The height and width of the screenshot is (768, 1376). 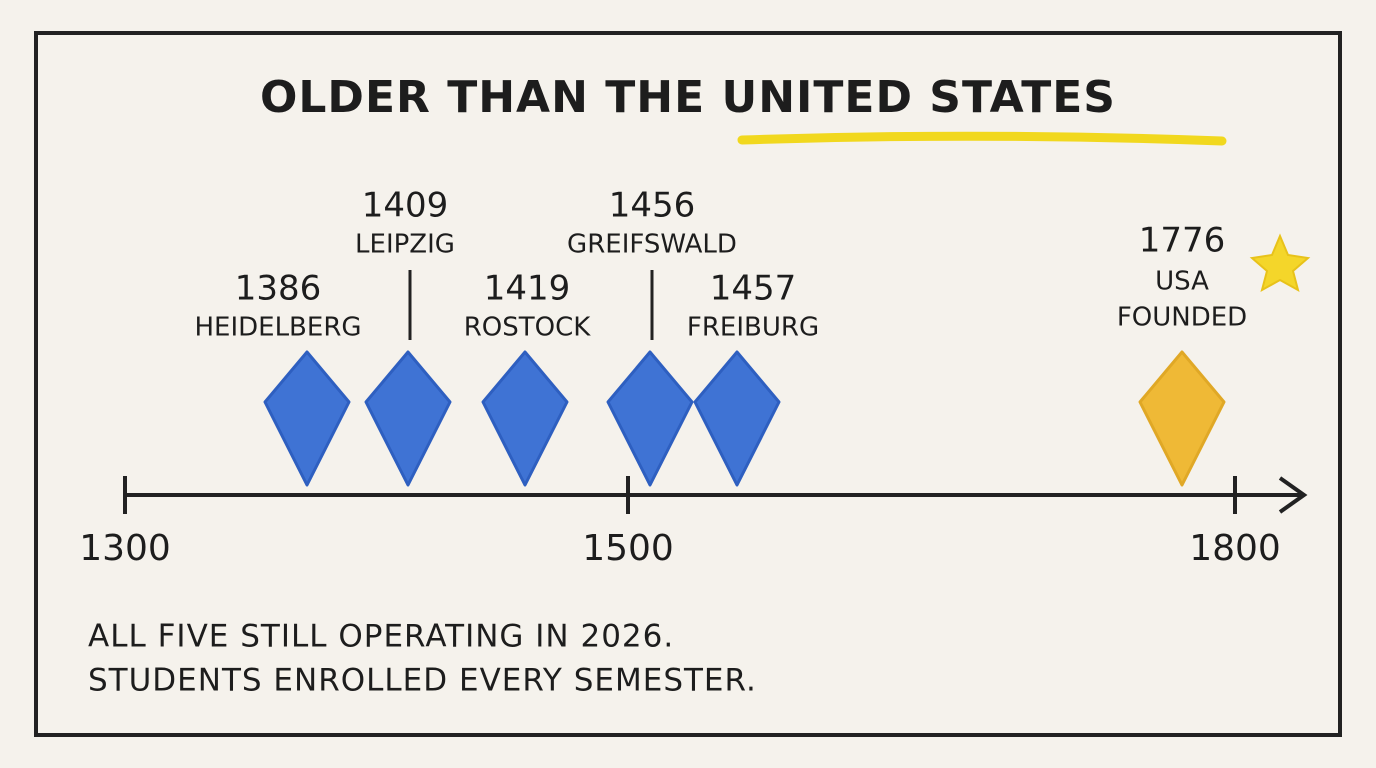 What do you see at coordinates (527, 289) in the screenshot?
I see `event-year: 1419` at bounding box center [527, 289].